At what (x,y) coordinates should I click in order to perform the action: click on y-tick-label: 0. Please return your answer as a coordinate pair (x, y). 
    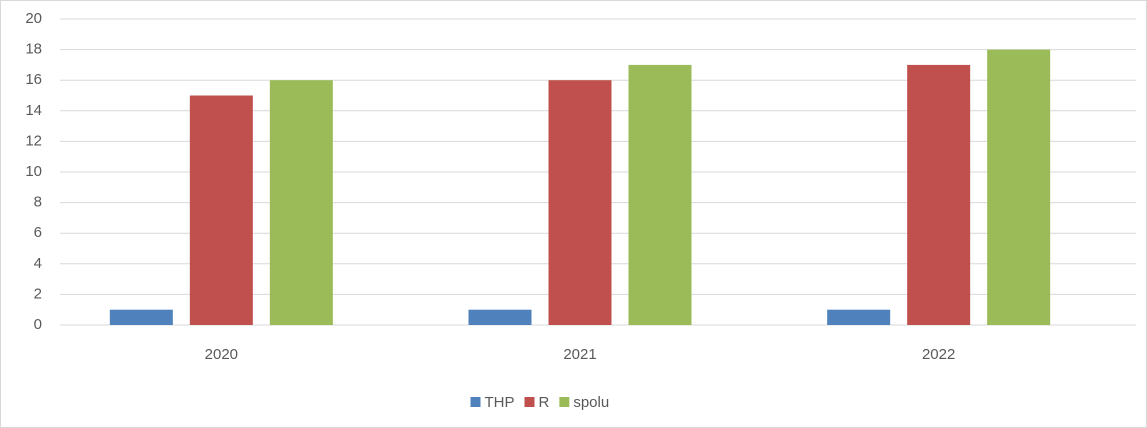
    Looking at the image, I should click on (38, 324).